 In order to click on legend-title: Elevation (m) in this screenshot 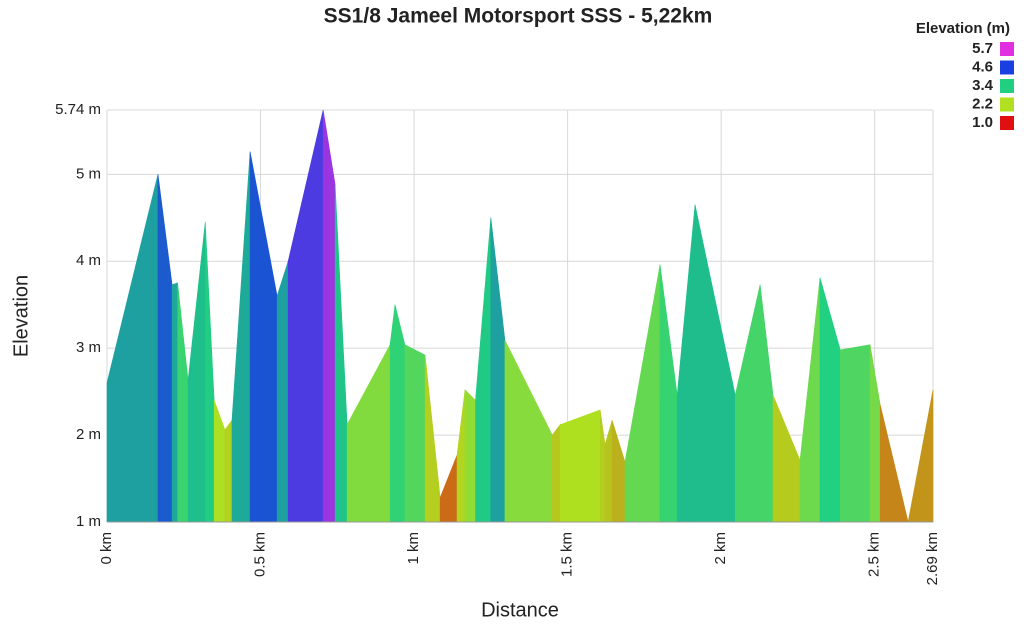, I will do `click(963, 28)`.